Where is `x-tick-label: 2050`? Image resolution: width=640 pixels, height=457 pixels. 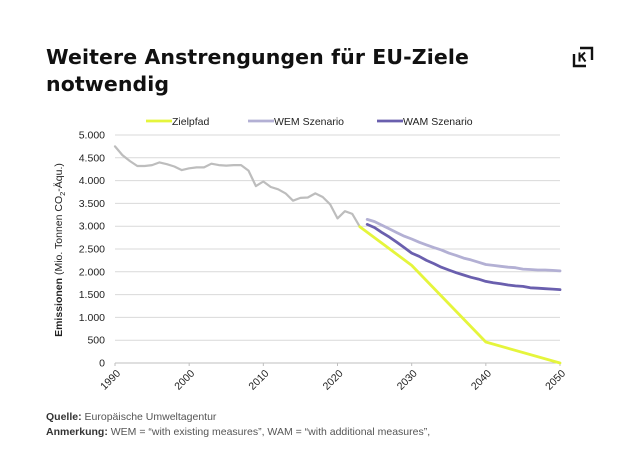
x-tick-label: 2050 is located at coordinates (555, 380).